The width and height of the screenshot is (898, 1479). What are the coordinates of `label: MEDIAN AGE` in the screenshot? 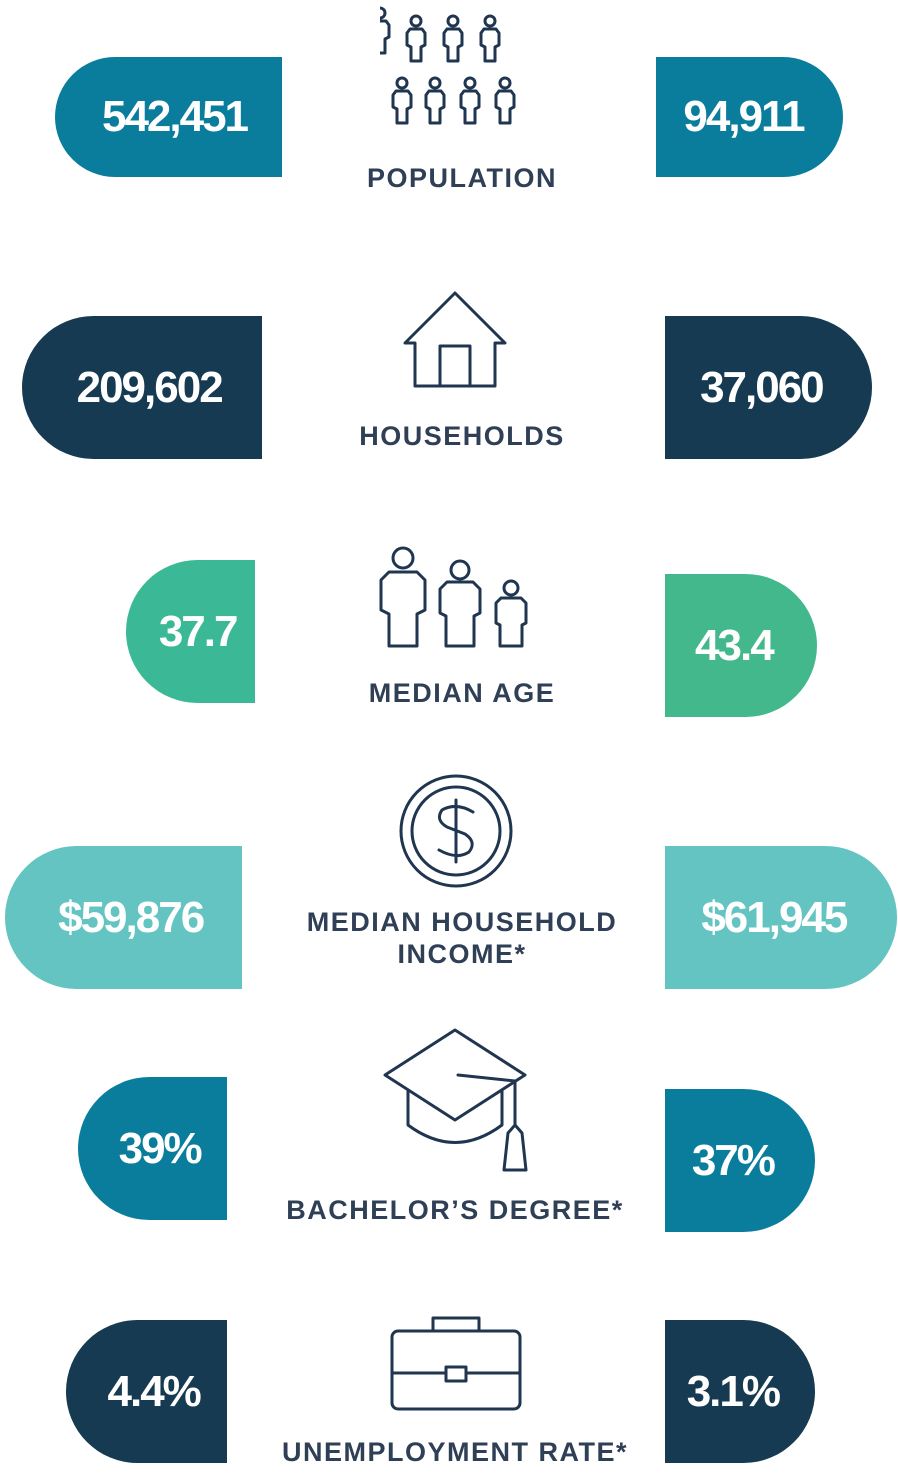 It's located at (462, 693).